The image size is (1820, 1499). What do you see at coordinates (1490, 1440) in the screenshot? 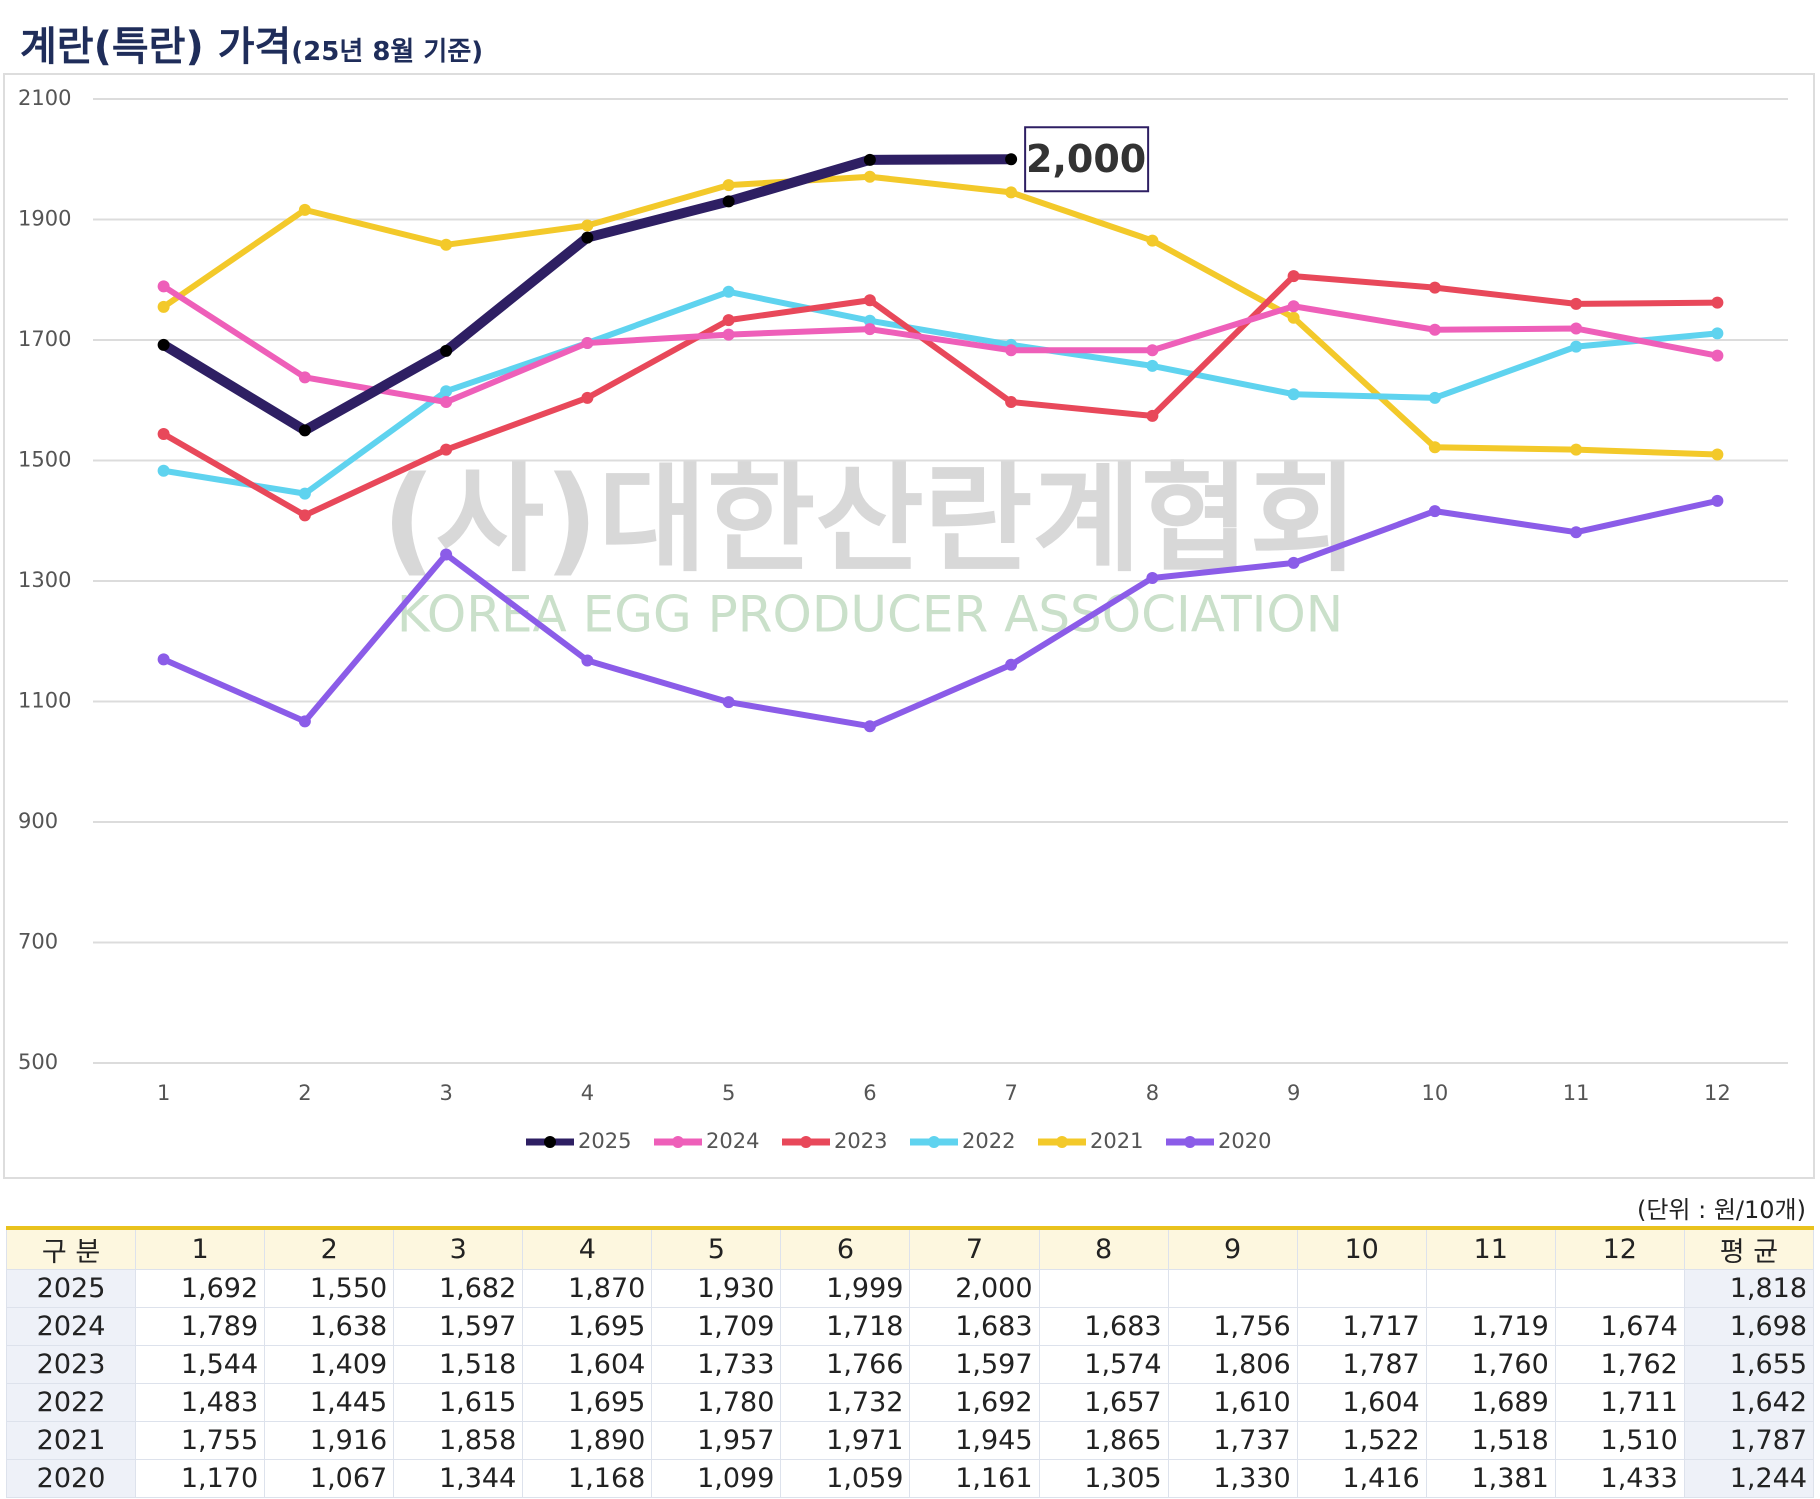
I see `table-cell: 1,518` at bounding box center [1490, 1440].